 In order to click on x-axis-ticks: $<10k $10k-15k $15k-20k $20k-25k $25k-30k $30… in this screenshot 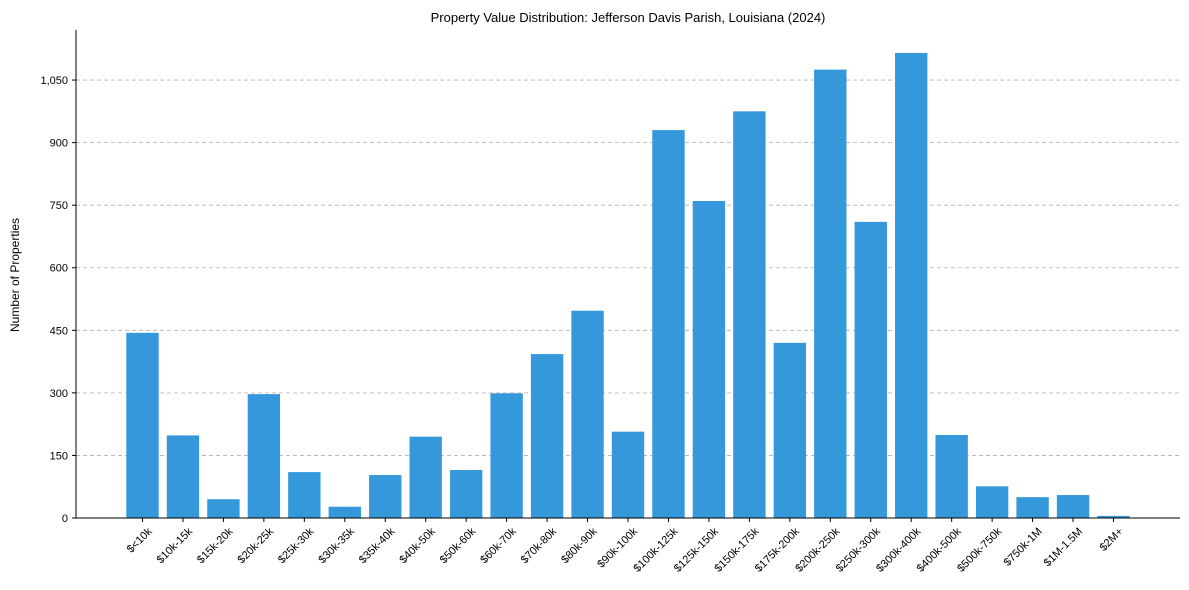, I will do `click(625, 546)`.